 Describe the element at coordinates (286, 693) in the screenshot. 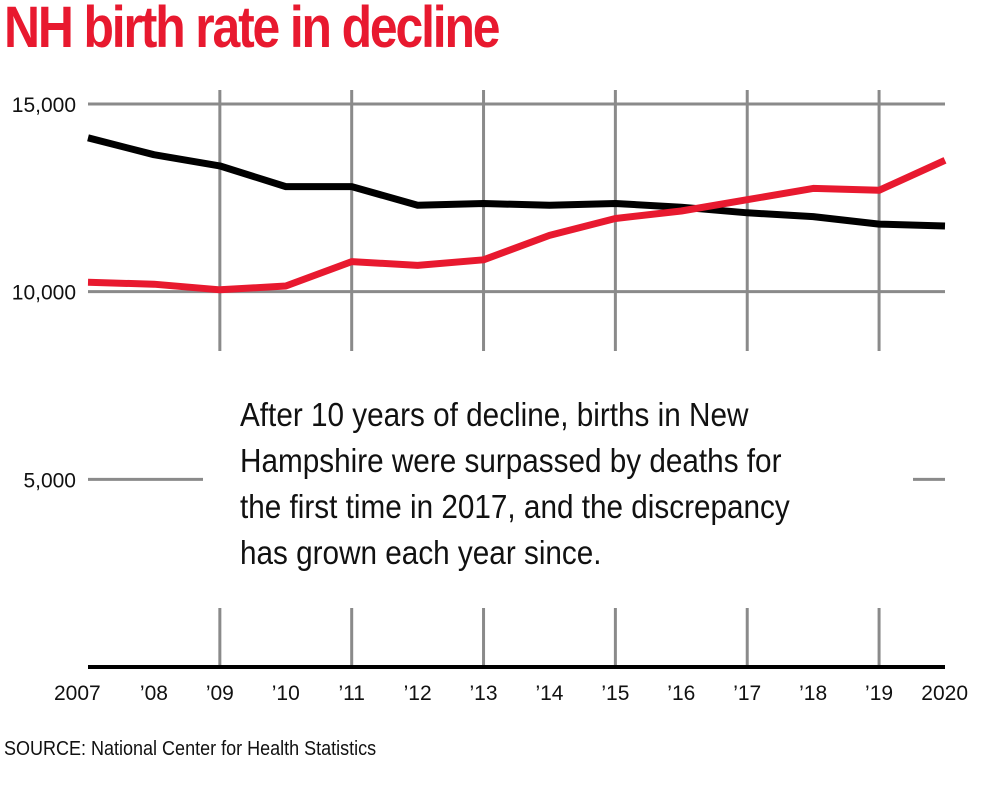

I see `x-tick-label-3: ’10` at that location.